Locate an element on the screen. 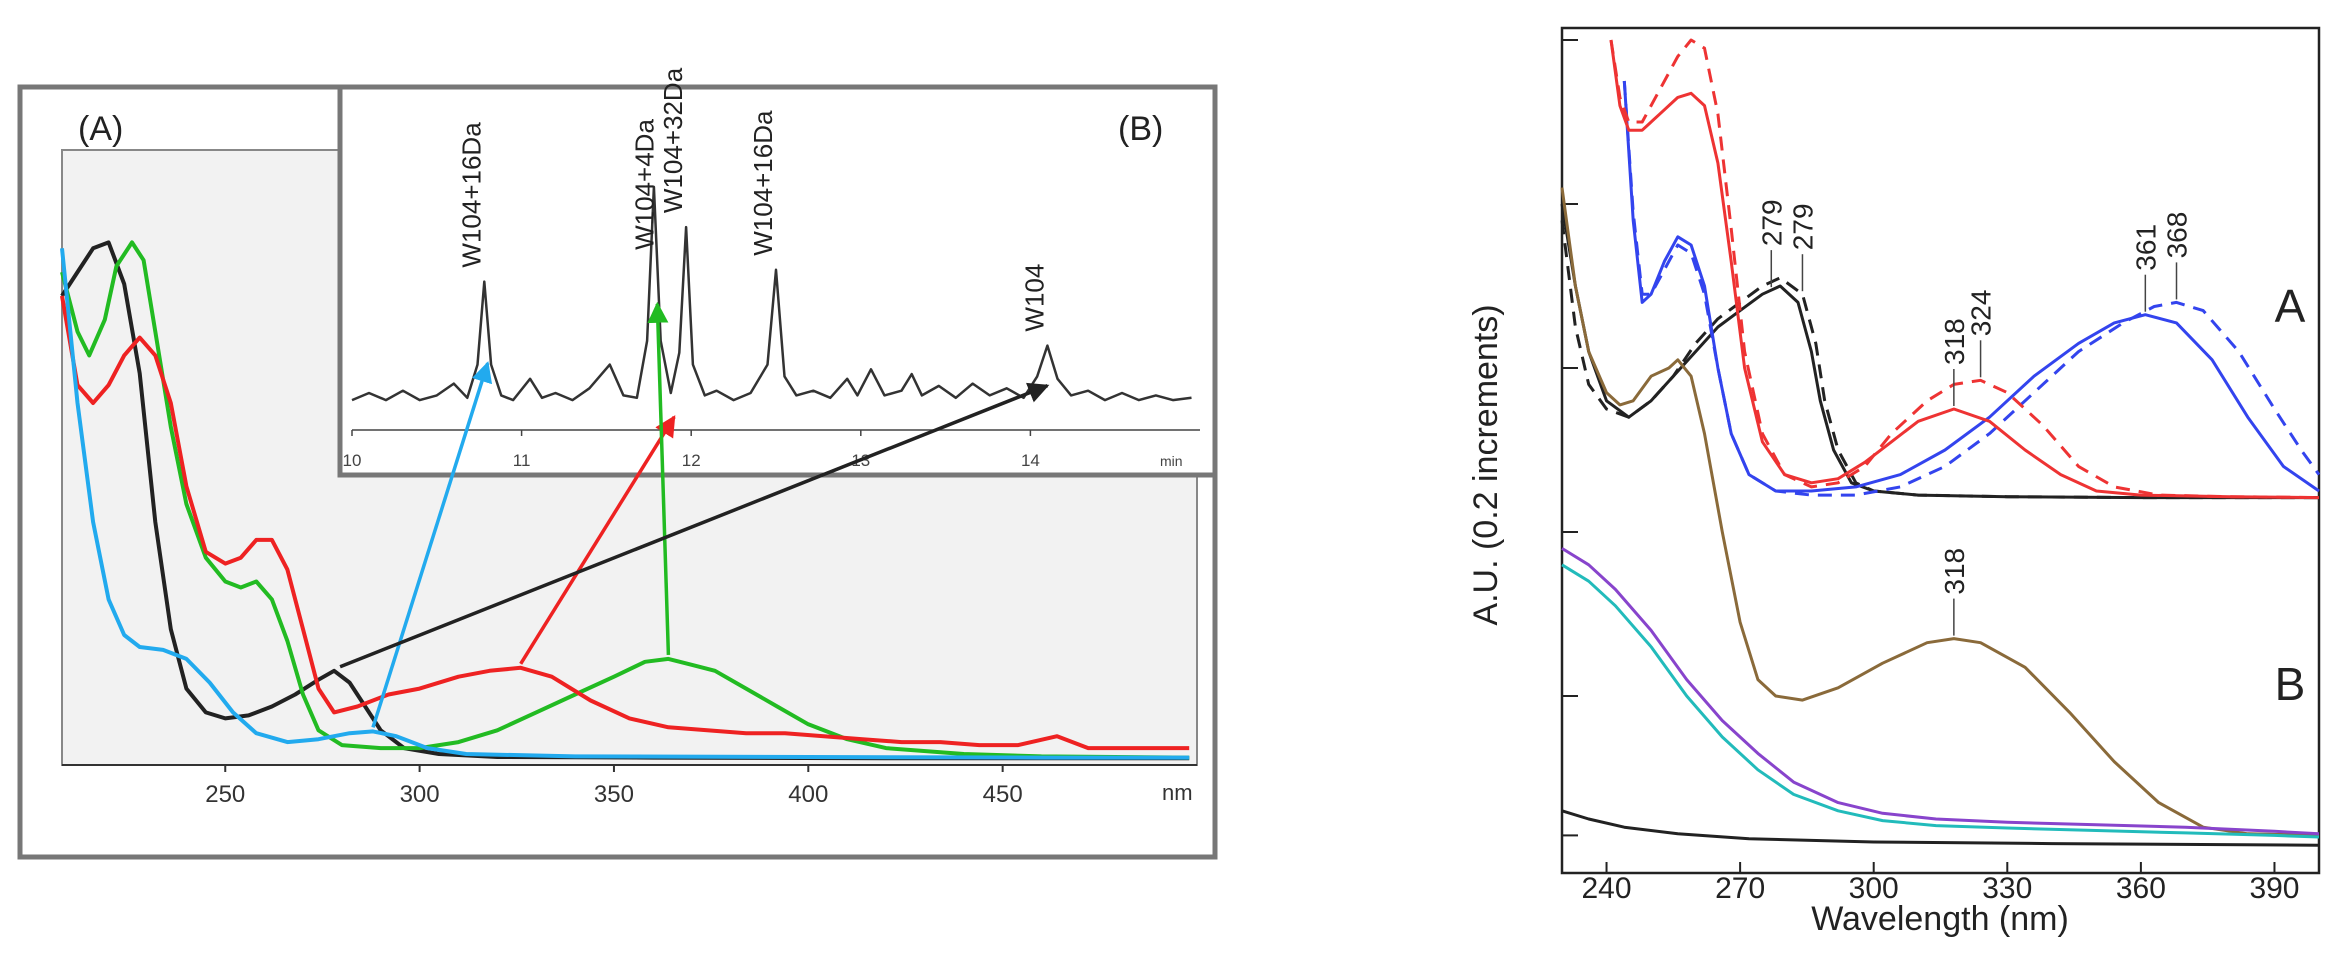  right-peak-label-2: 318 is located at coordinates (1954, 341).